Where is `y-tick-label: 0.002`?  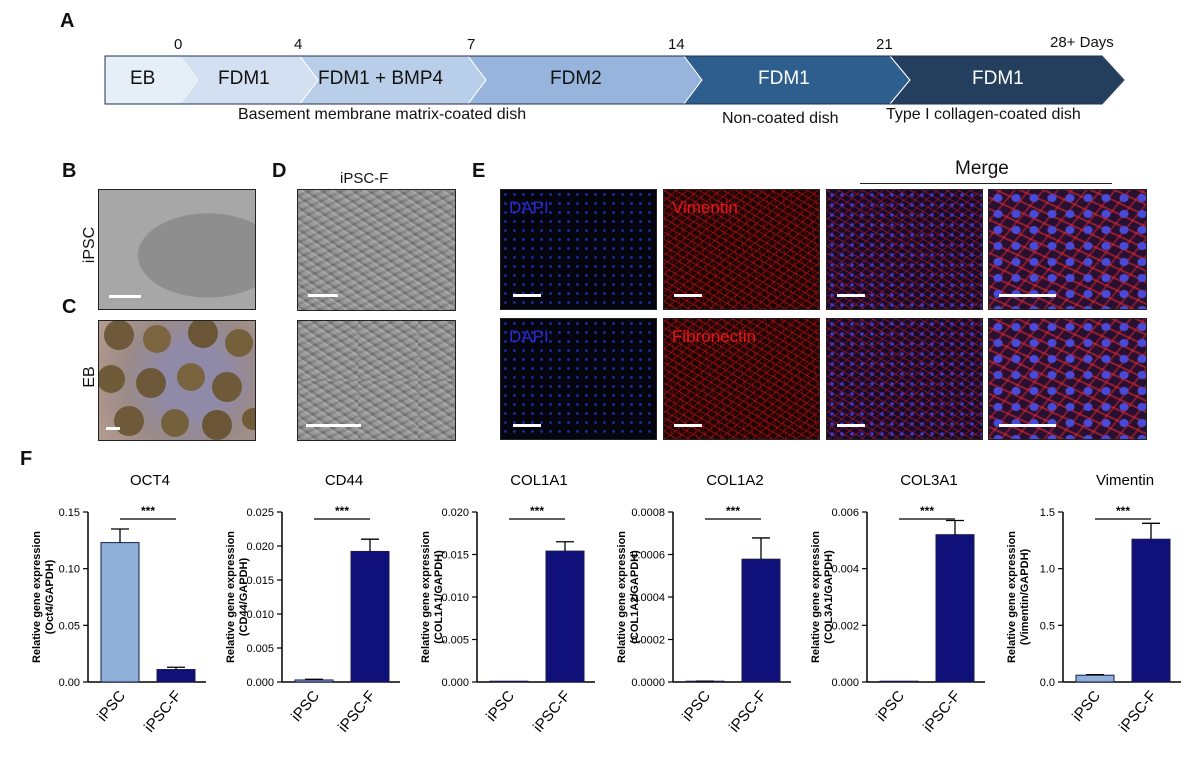
y-tick-label: 0.002 is located at coordinates (845, 626).